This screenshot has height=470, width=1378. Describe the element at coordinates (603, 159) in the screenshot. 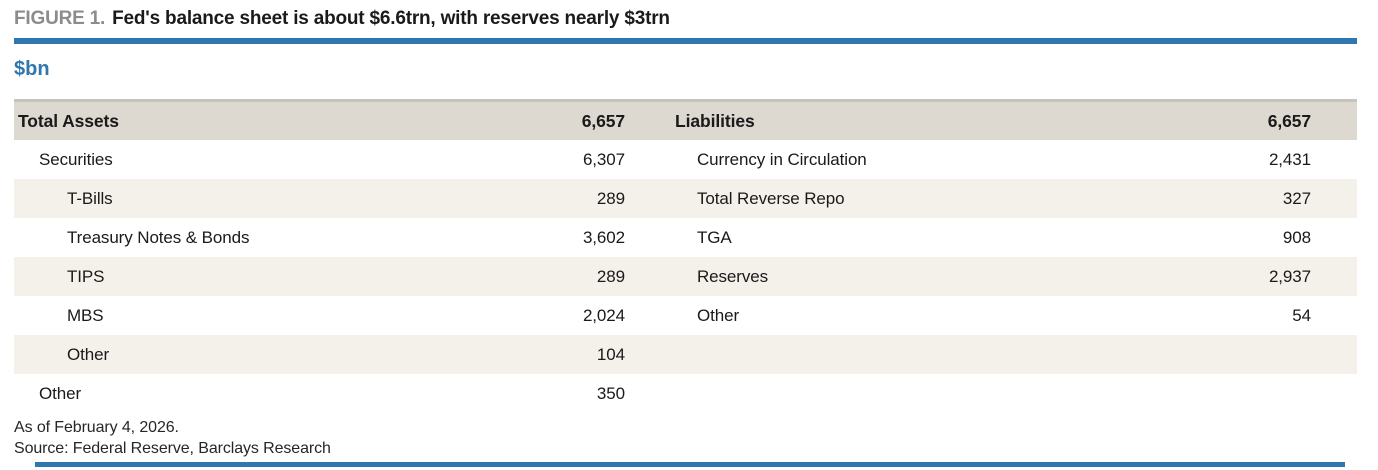

I see `asset-value: 6,307` at that location.